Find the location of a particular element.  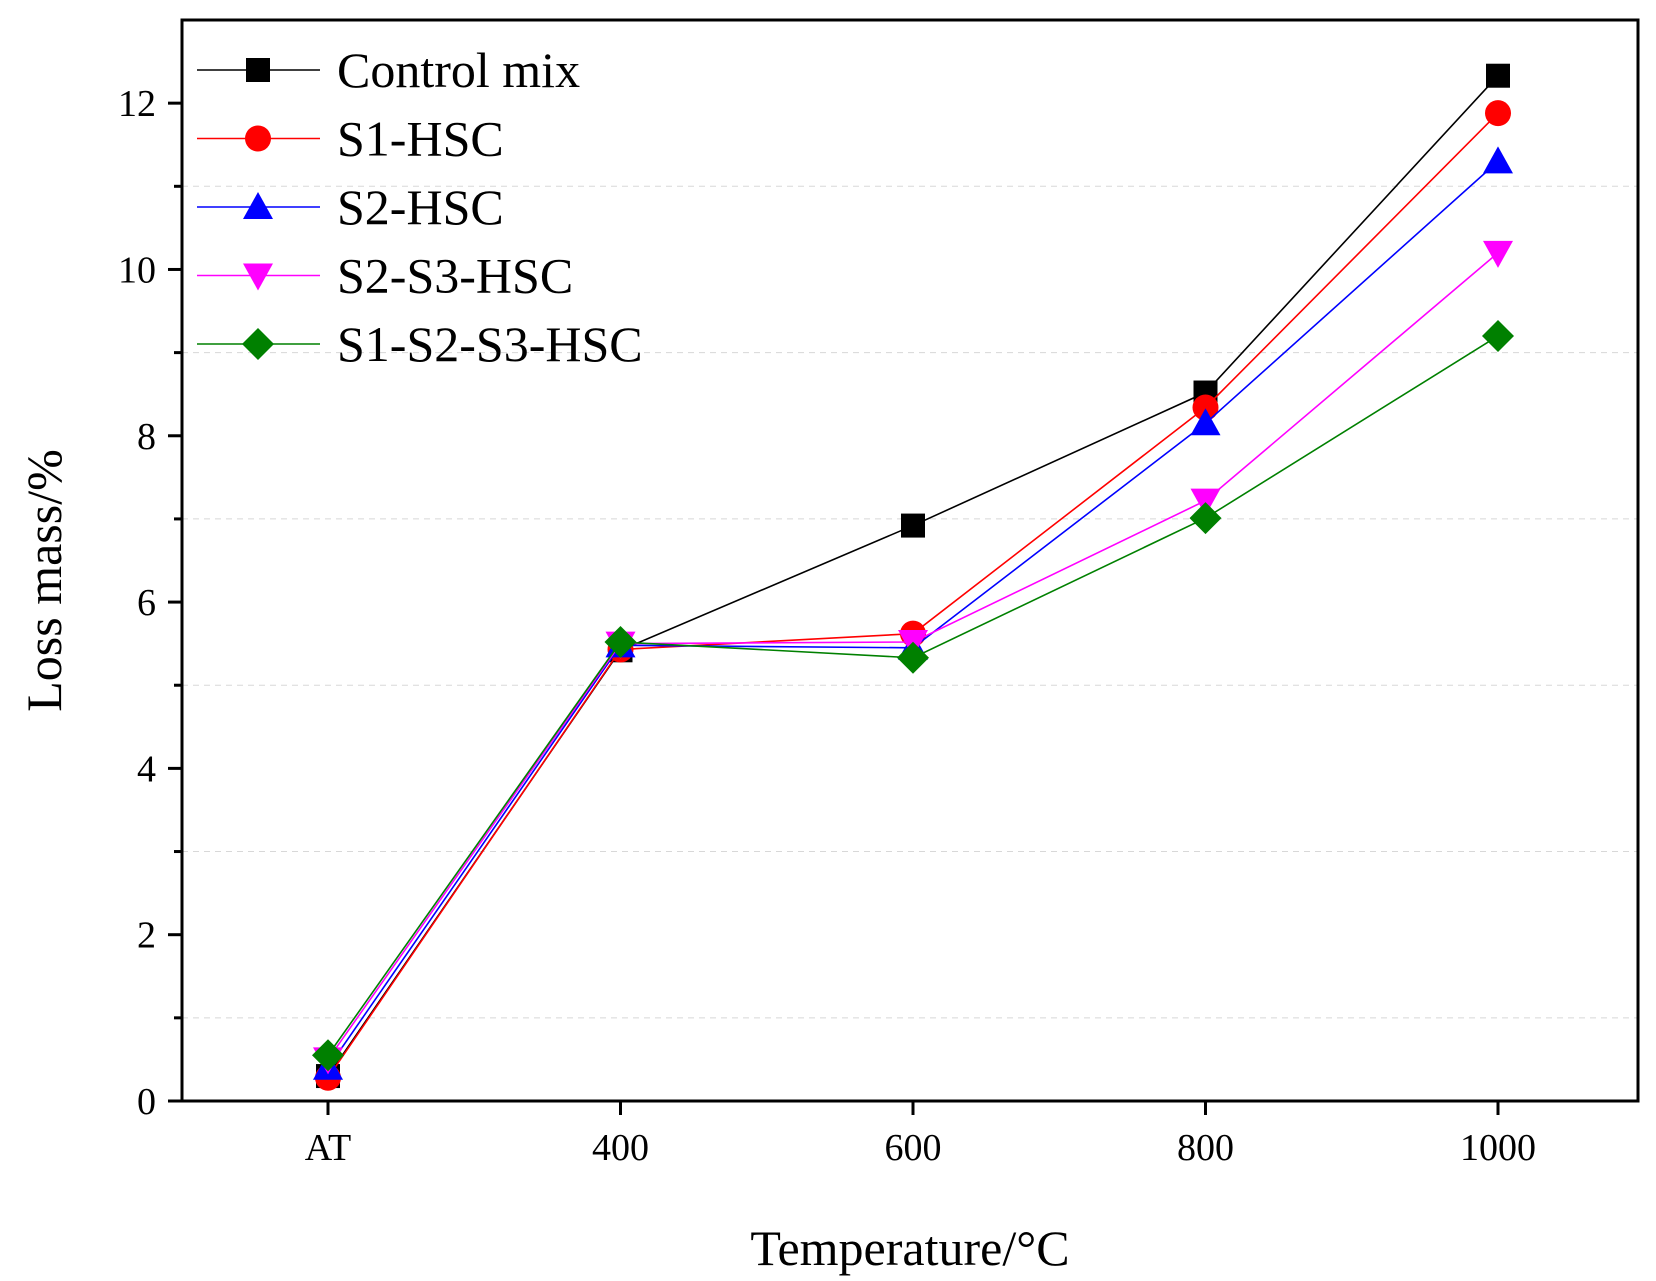

y-tick-label: 10 is located at coordinates (137, 270).